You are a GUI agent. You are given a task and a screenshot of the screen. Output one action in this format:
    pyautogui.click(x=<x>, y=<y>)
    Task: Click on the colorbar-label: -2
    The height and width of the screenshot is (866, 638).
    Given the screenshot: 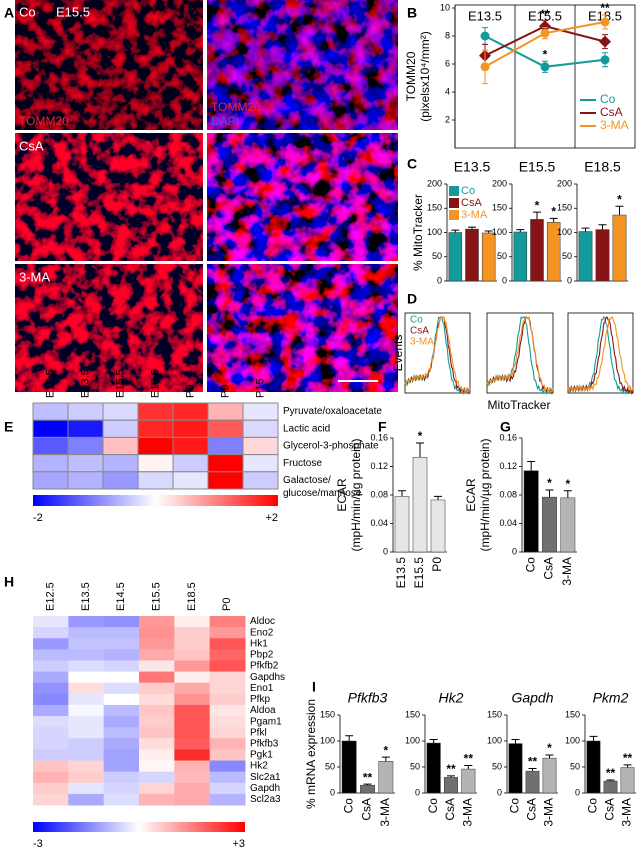 What is the action you would take?
    pyautogui.click(x=38, y=518)
    